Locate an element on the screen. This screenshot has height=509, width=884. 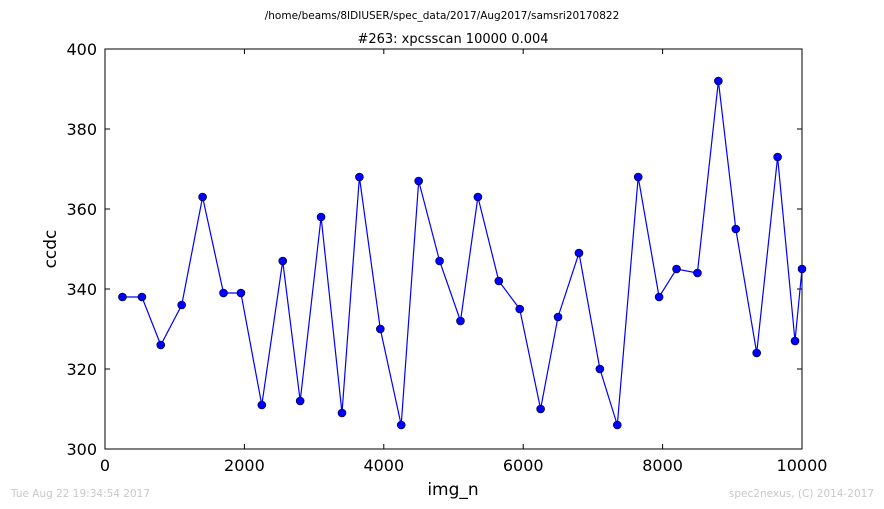
y-axis-label: ccdc is located at coordinates (51, 249).